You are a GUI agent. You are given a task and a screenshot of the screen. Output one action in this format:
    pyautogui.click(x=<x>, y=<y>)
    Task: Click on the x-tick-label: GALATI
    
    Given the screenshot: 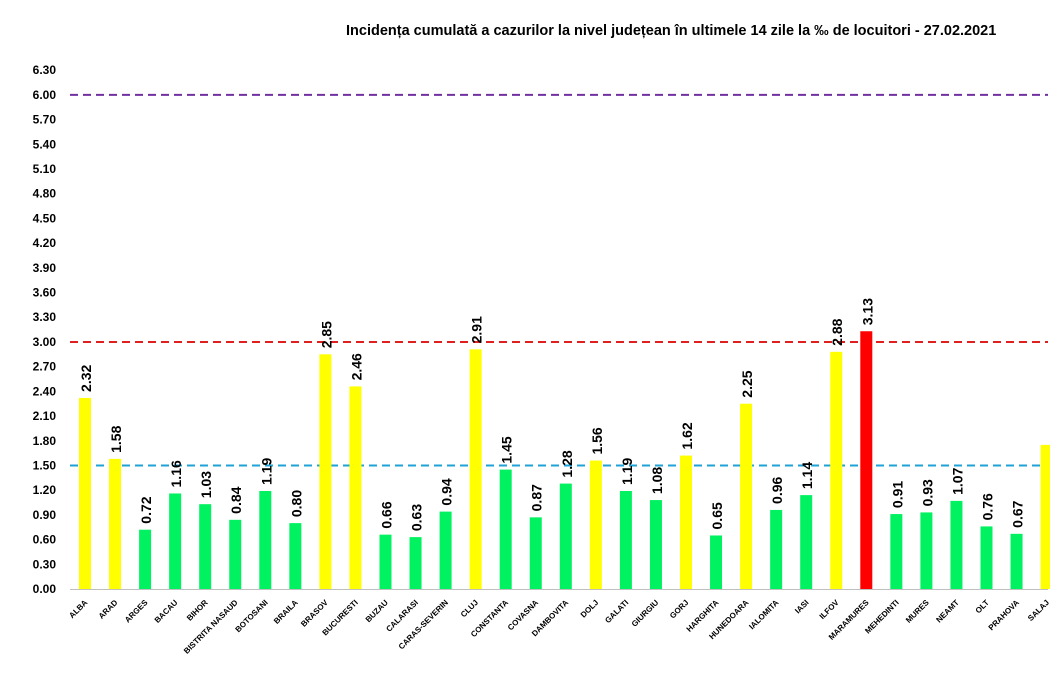 What is the action you would take?
    pyautogui.click(x=616, y=611)
    